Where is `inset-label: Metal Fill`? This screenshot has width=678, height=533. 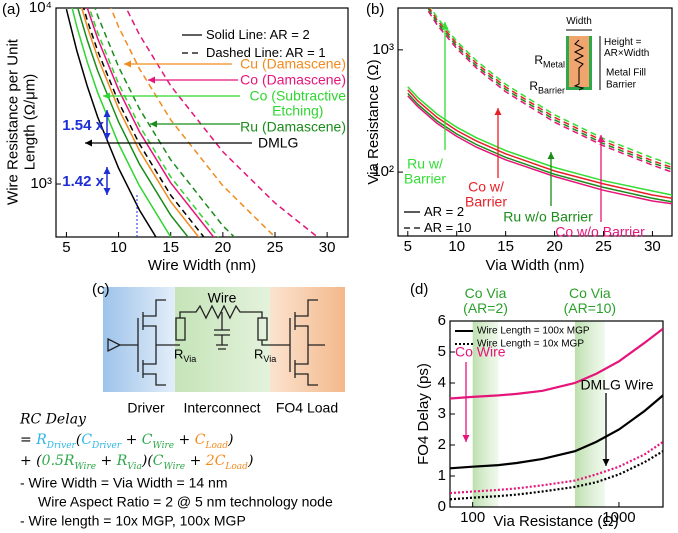
inset-label: Metal Fill is located at coordinates (626, 73).